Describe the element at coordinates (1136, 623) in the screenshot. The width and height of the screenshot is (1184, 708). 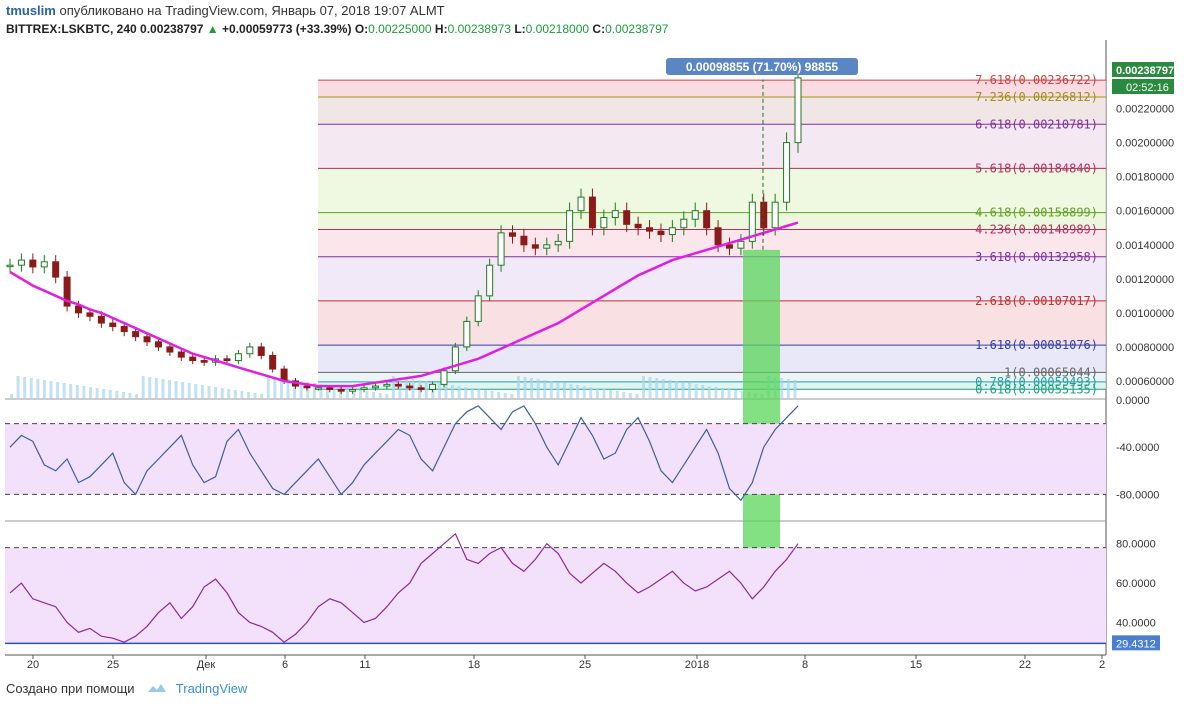
I see `rsi-tick-label: 40.0000` at that location.